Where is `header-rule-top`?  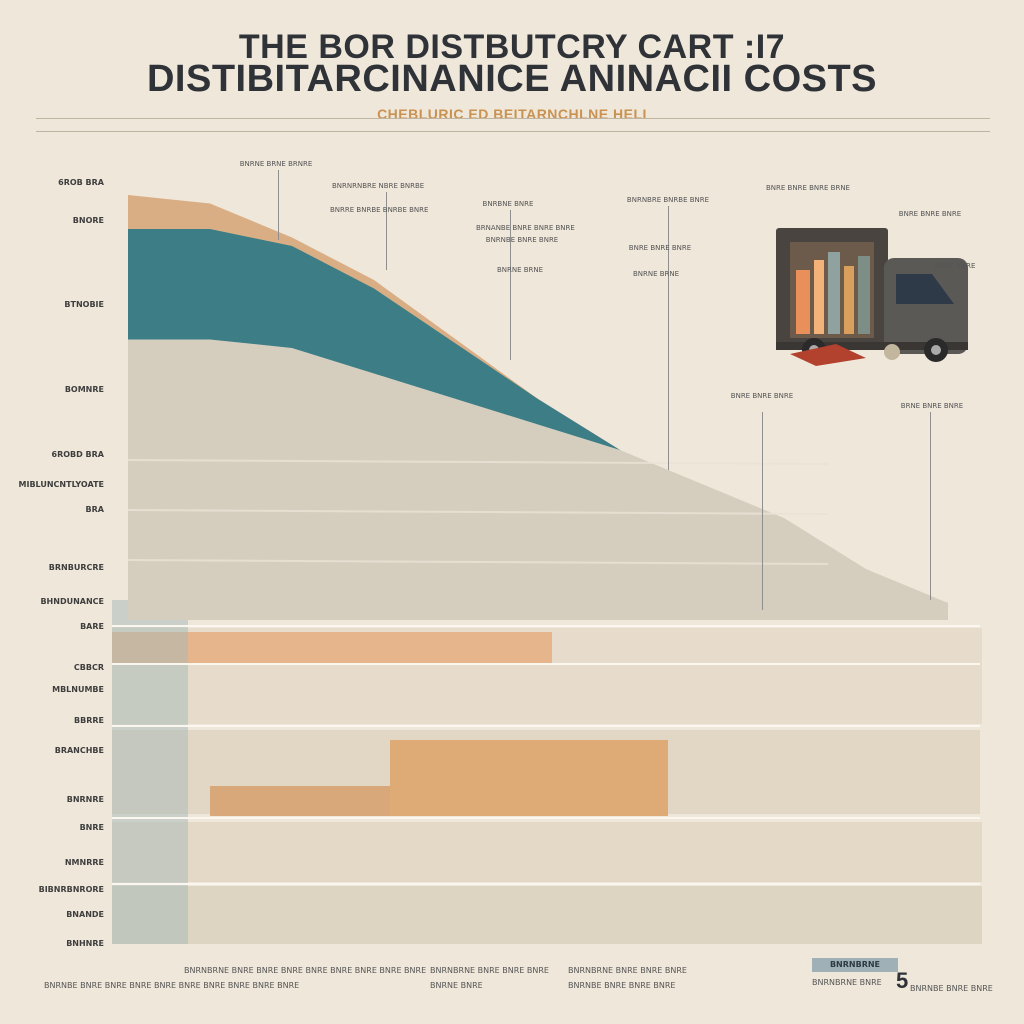
header-rule-top is located at coordinates (513, 118).